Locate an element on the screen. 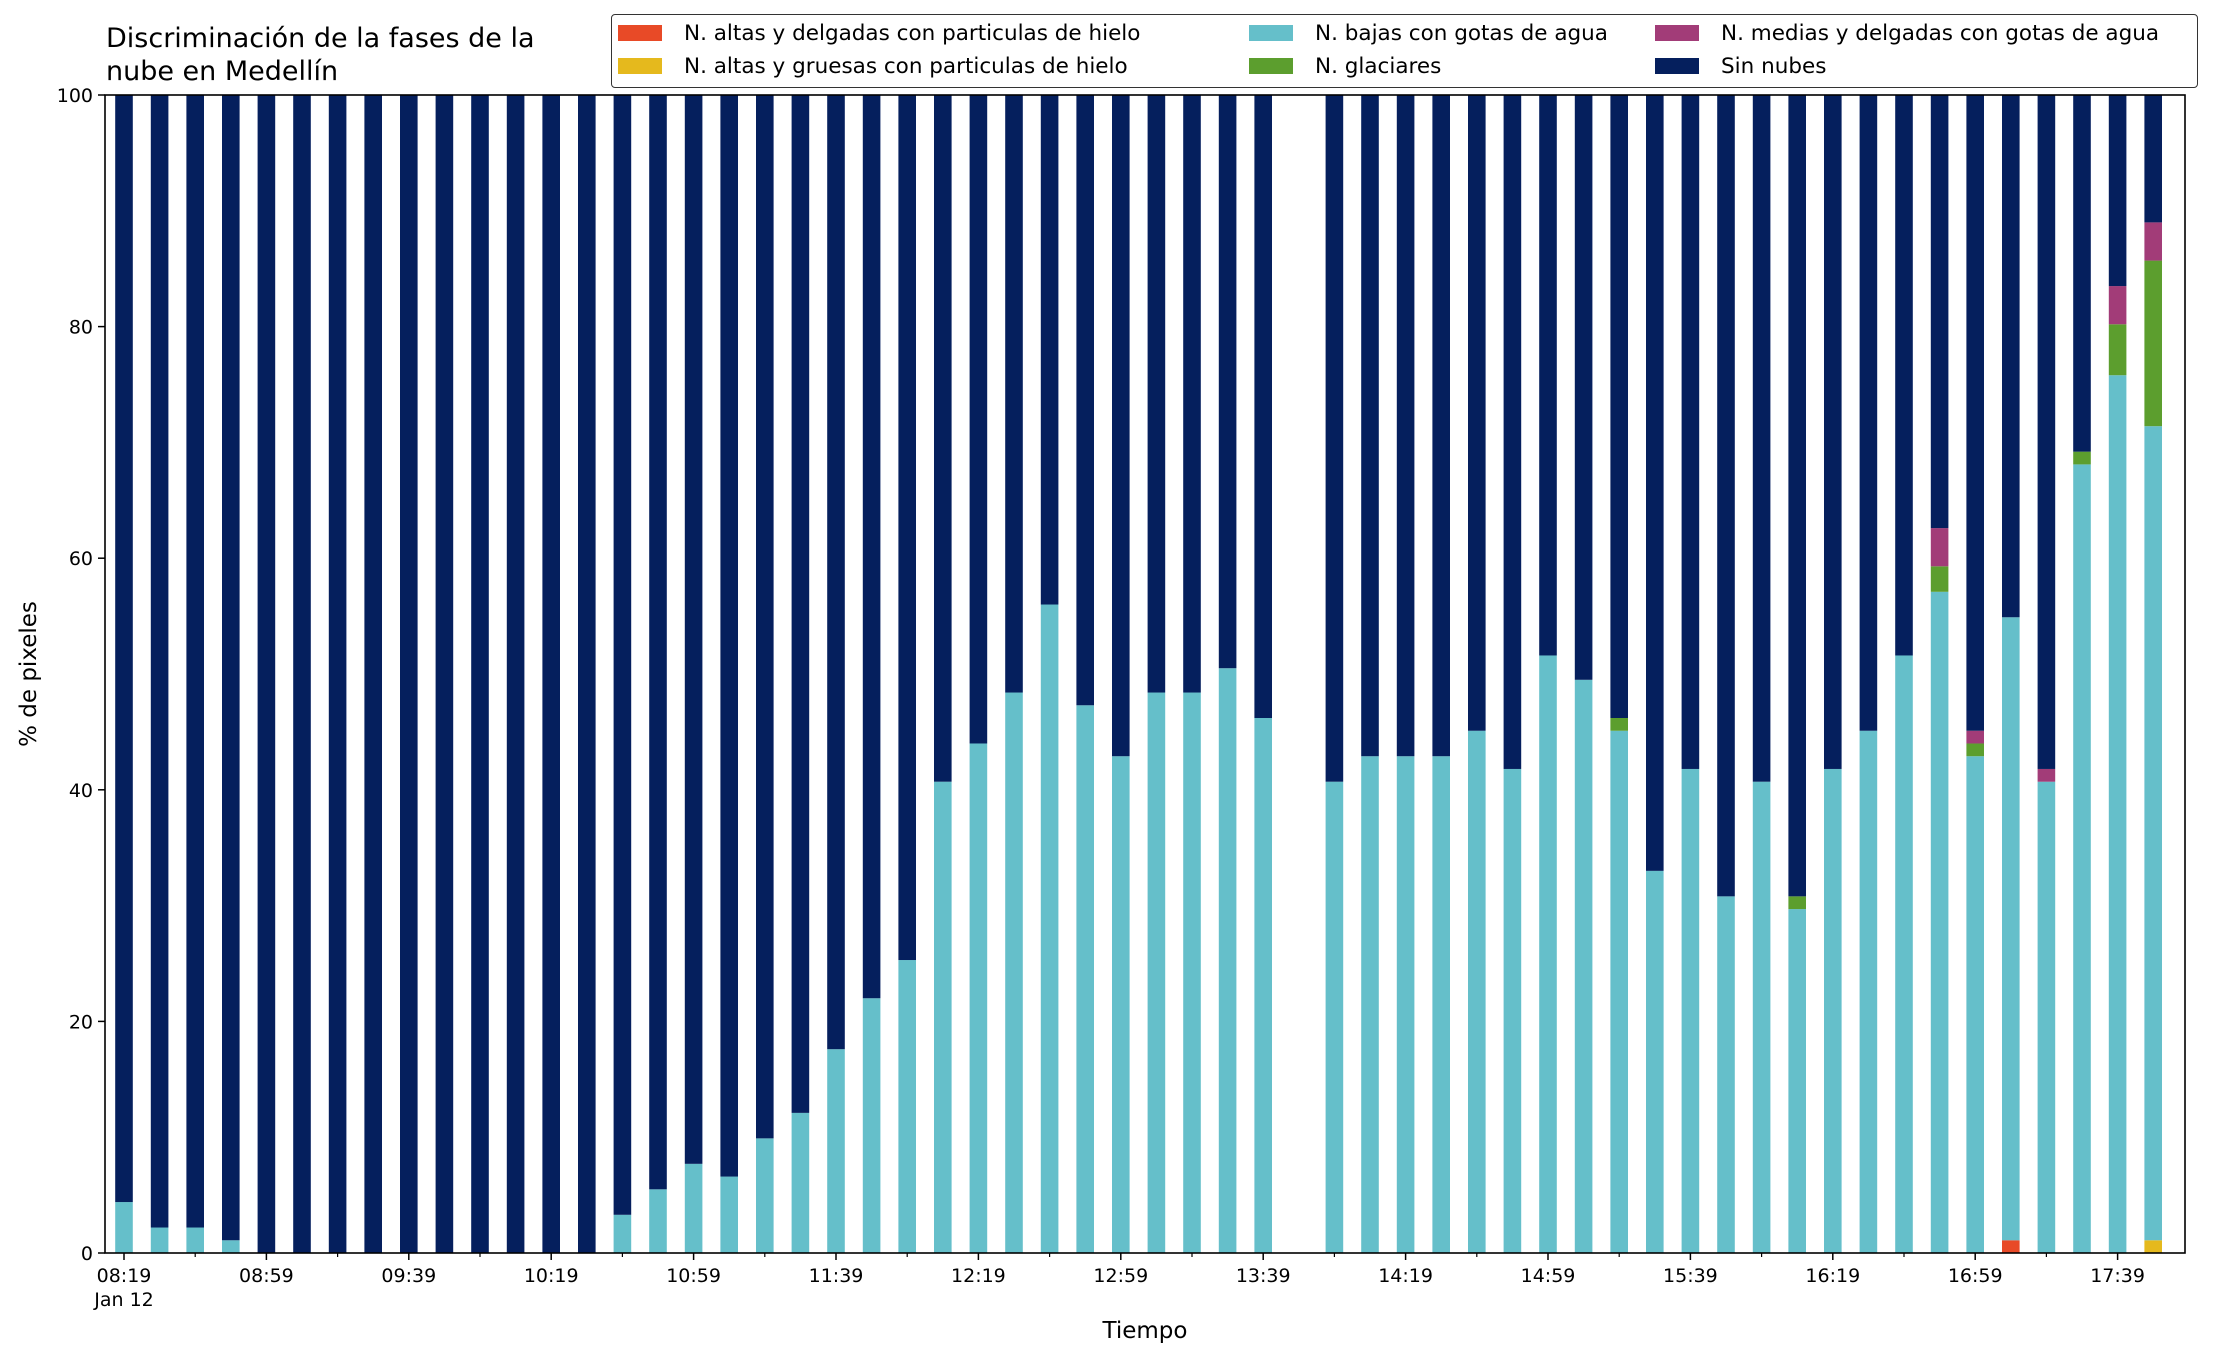 This screenshot has height=1355, width=2216. x-tick-label: 10:59 is located at coordinates (693, 1276).